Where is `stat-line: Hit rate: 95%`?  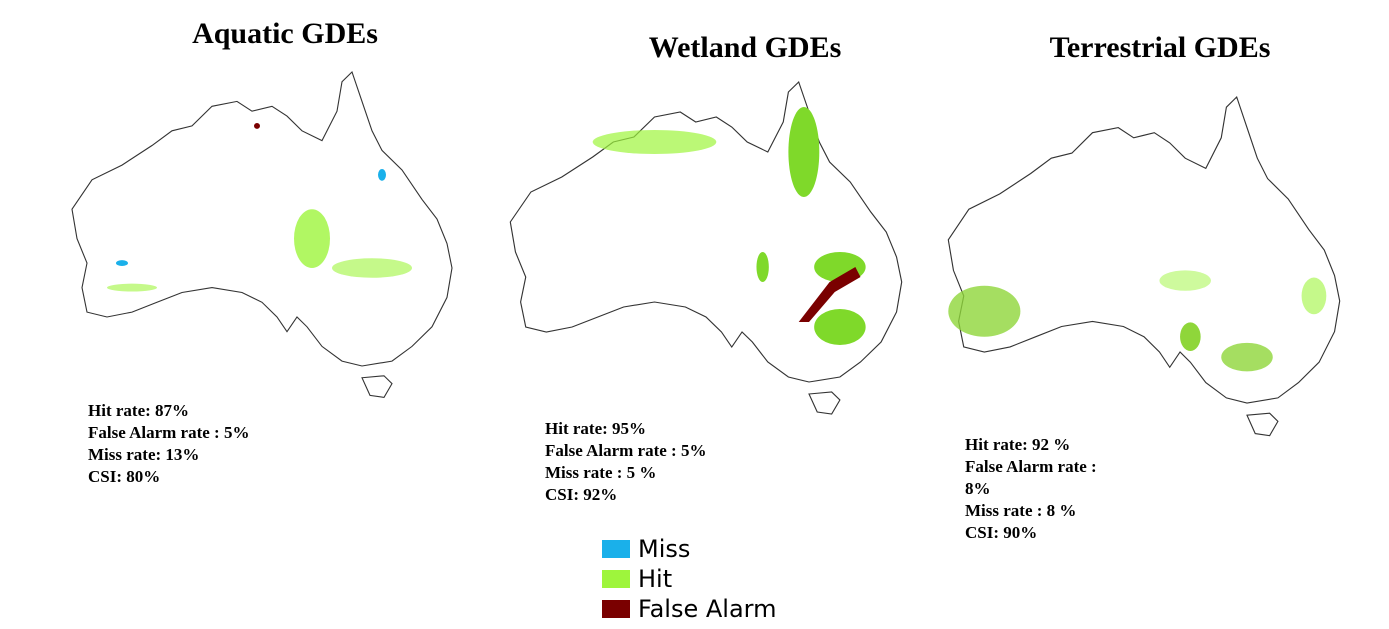
stat-line: Hit rate: 95% is located at coordinates (595, 428).